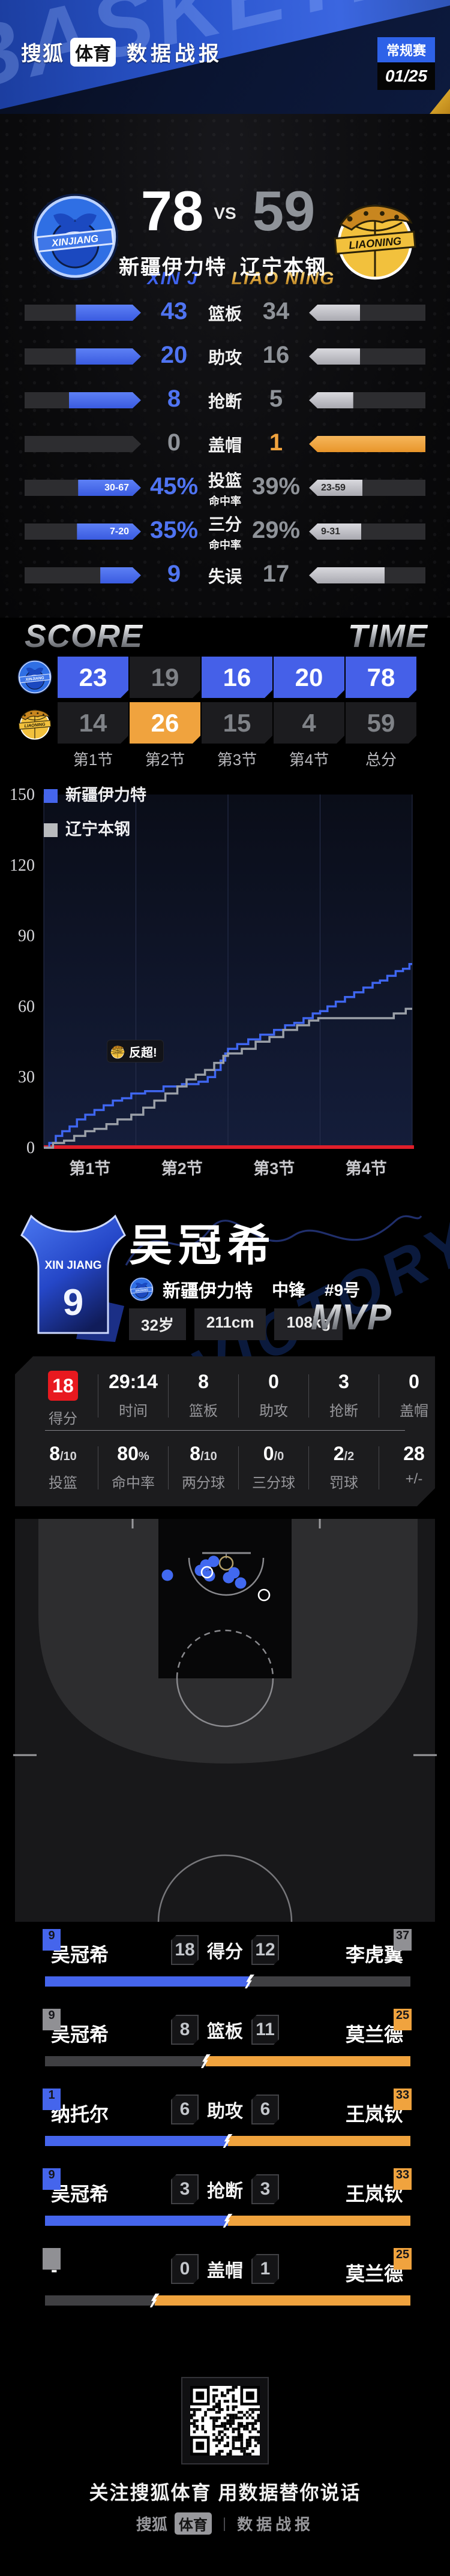  I want to click on duel-right-value: 1, so click(265, 2269).